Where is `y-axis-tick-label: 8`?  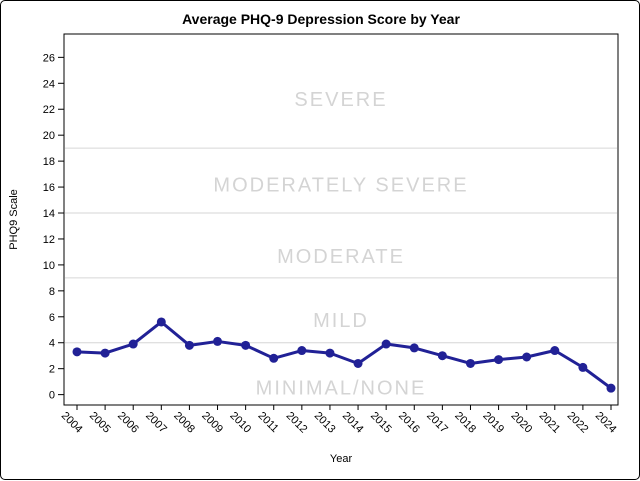 y-axis-tick-label: 8 is located at coordinates (52, 292).